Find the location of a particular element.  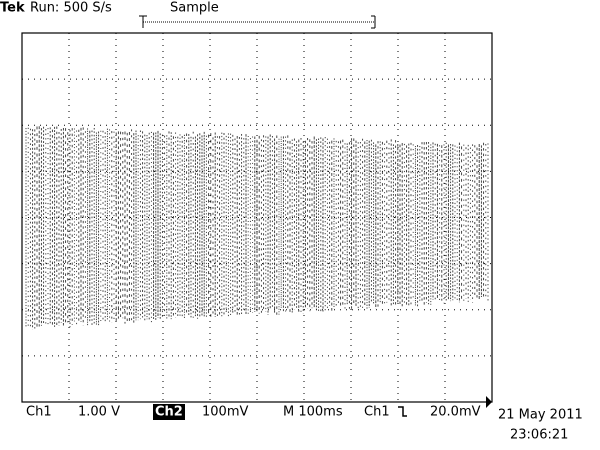

trigger-level: 20.0mV is located at coordinates (455, 412).